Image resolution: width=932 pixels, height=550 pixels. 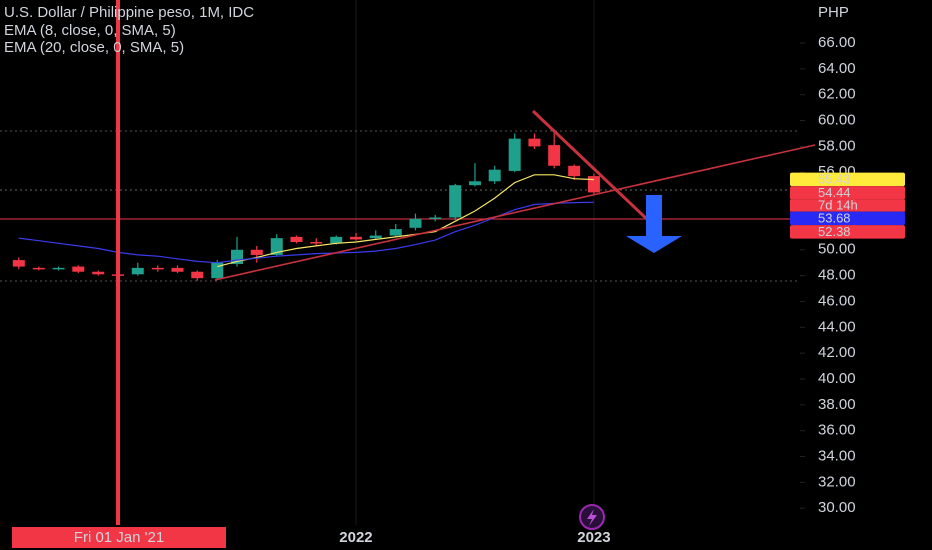 I want to click on y-tick-label: 34.00, so click(x=837, y=455).